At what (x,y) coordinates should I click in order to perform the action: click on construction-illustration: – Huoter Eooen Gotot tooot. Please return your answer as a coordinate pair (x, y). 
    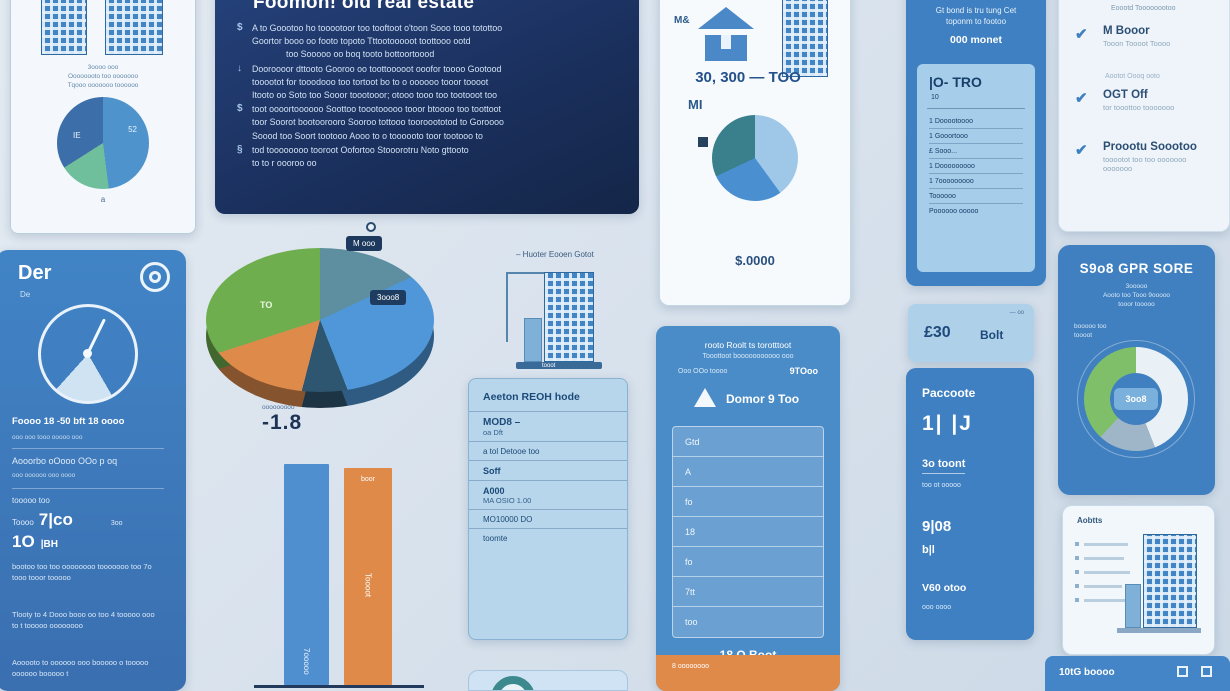
    Looking at the image, I should click on (566, 311).